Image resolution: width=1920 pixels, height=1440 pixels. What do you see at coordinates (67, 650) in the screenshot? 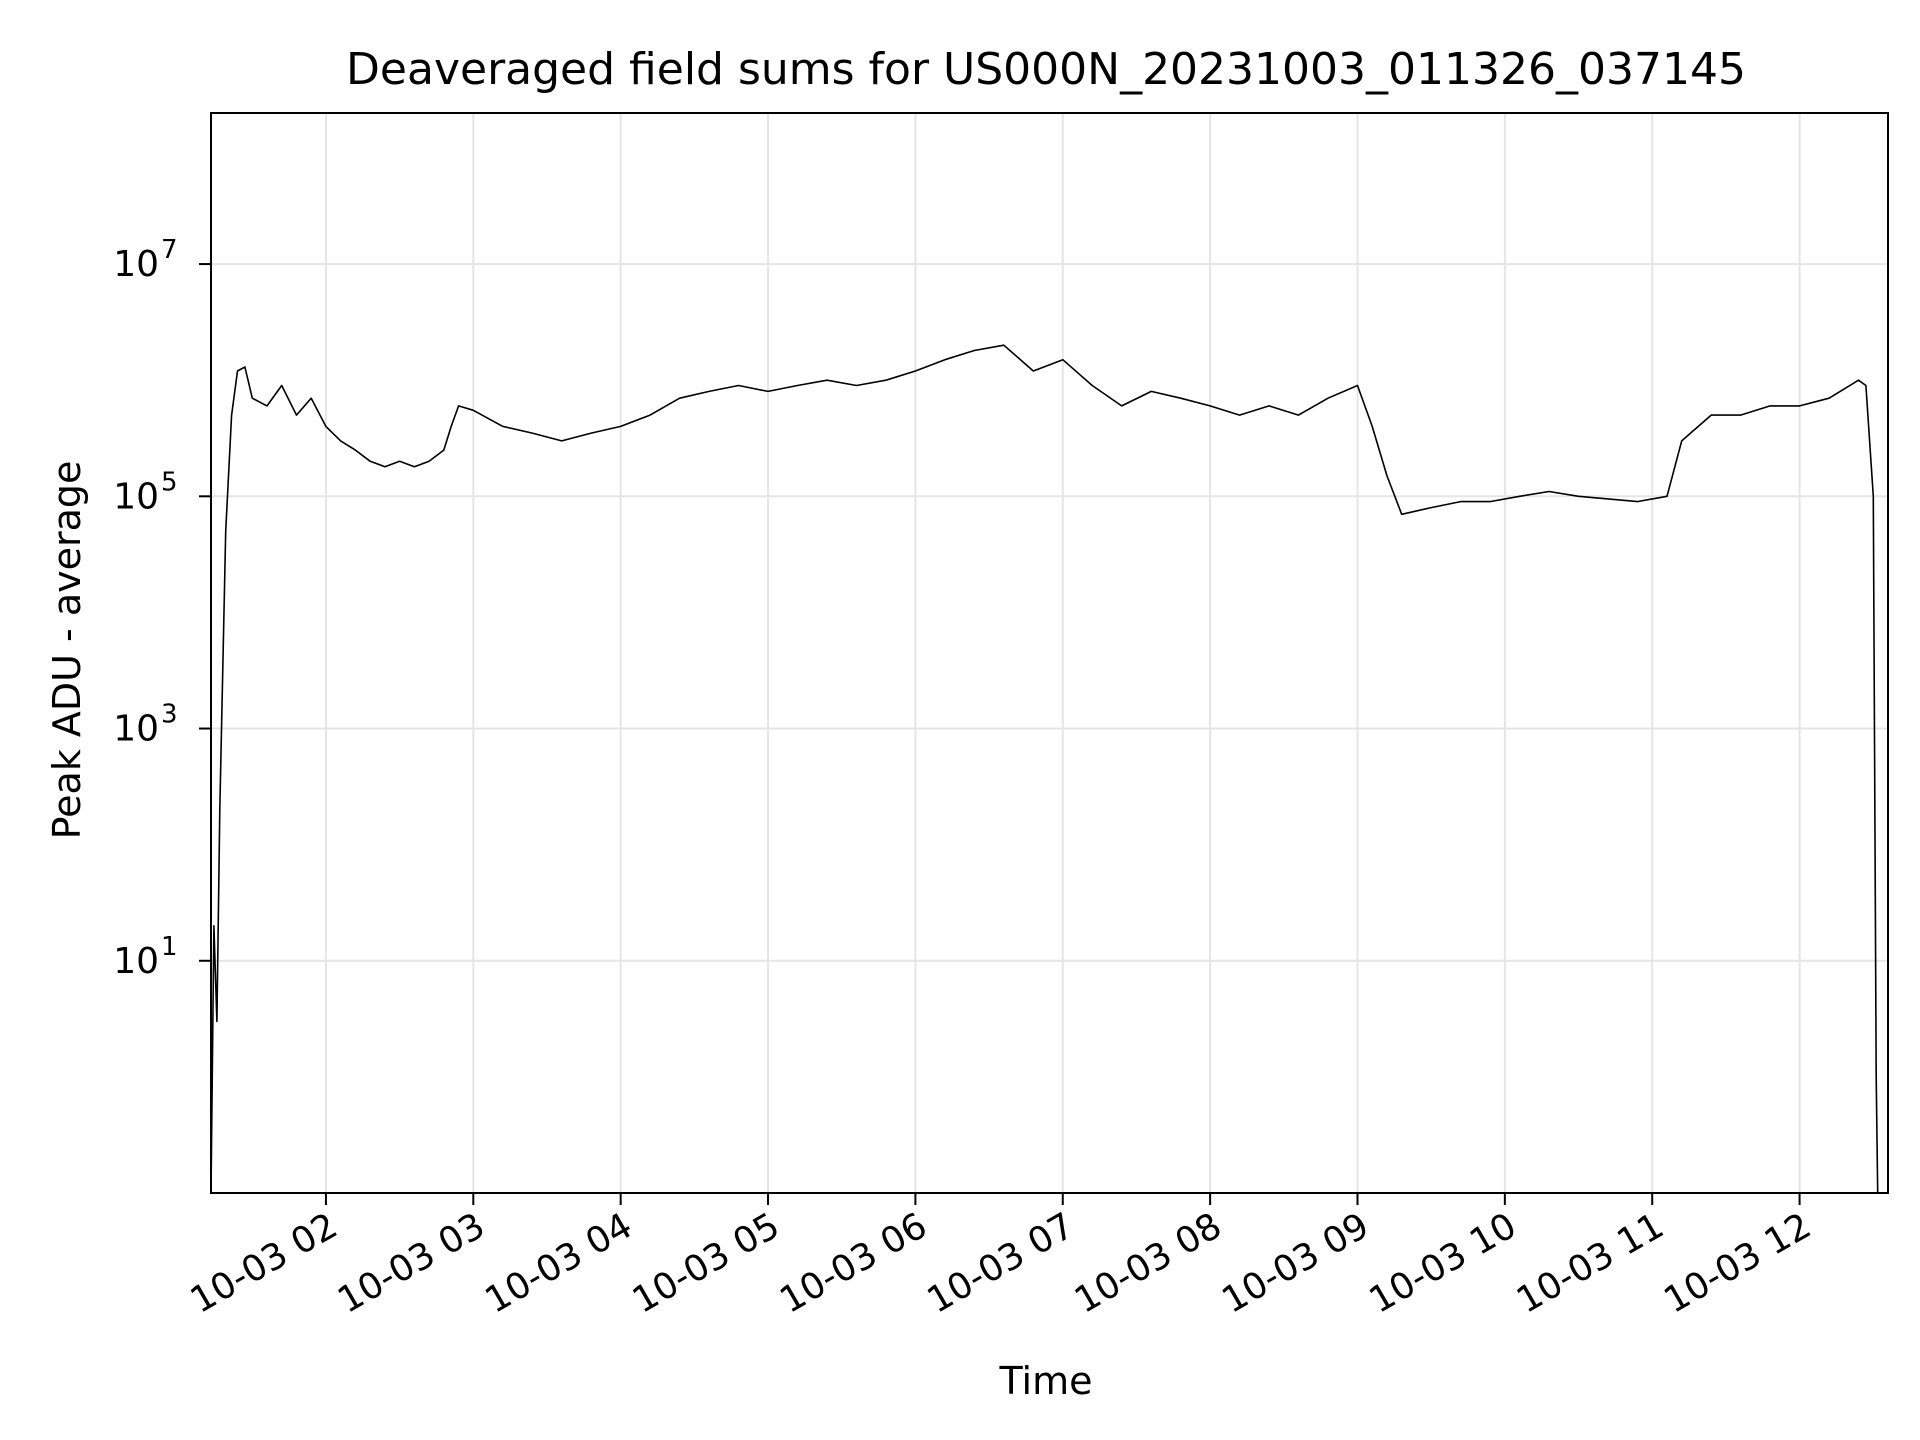
I see `y-axis-label: Peak ADU - average` at bounding box center [67, 650].